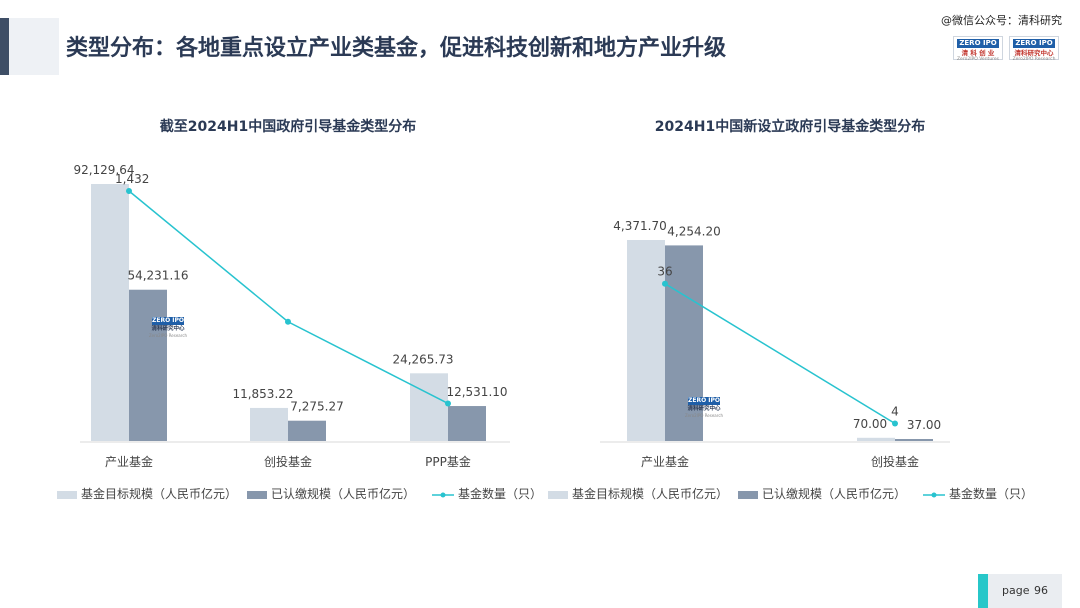 Image resolution: width=1080 pixels, height=608 pixels. Describe the element at coordinates (1001, 20) in the screenshot. I see `watermark-text: @微信公众号：清科研究` at that location.